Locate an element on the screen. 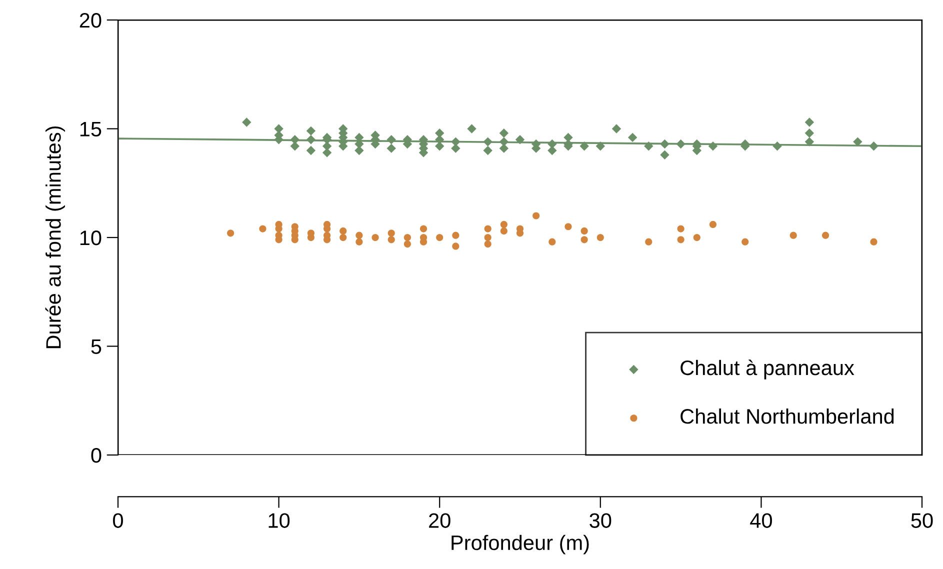 This screenshot has width=943, height=569. x-tick-label: 0 is located at coordinates (118, 520).